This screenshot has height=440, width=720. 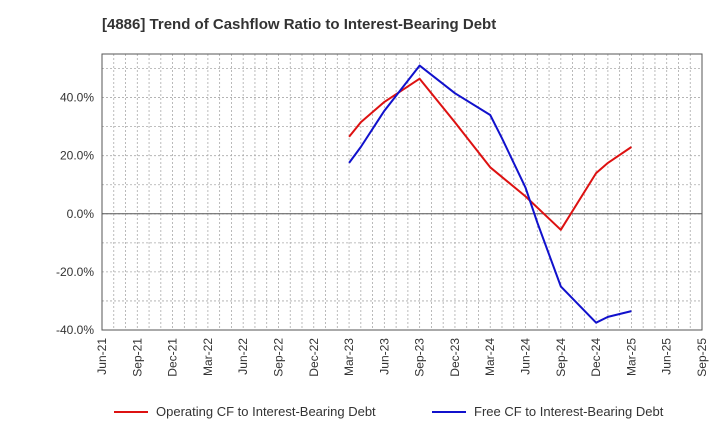 I want to click on y-tick-label: 20.0%, so click(x=77, y=156).